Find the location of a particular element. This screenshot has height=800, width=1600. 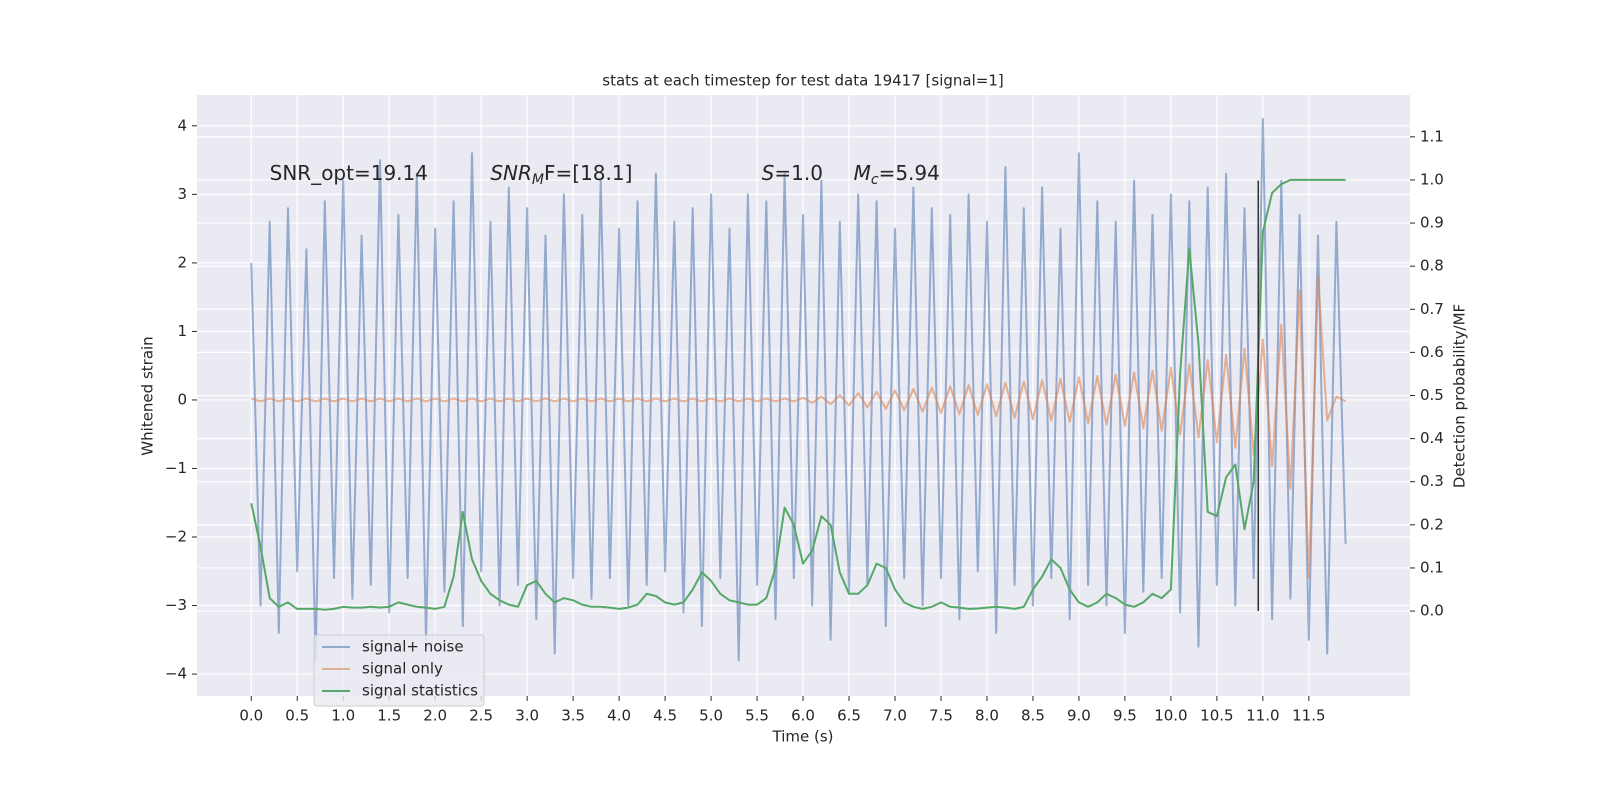

annotation: SNR_opt=19.14 is located at coordinates (349, 172).